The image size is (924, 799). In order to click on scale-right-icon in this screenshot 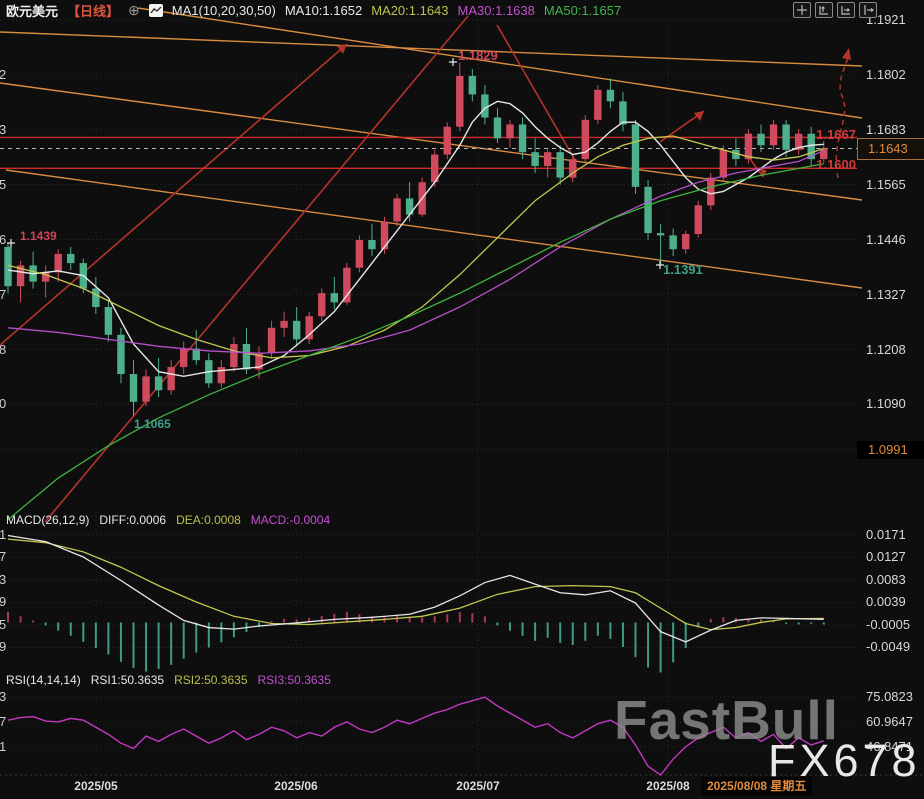, I will do `click(846, 10)`.